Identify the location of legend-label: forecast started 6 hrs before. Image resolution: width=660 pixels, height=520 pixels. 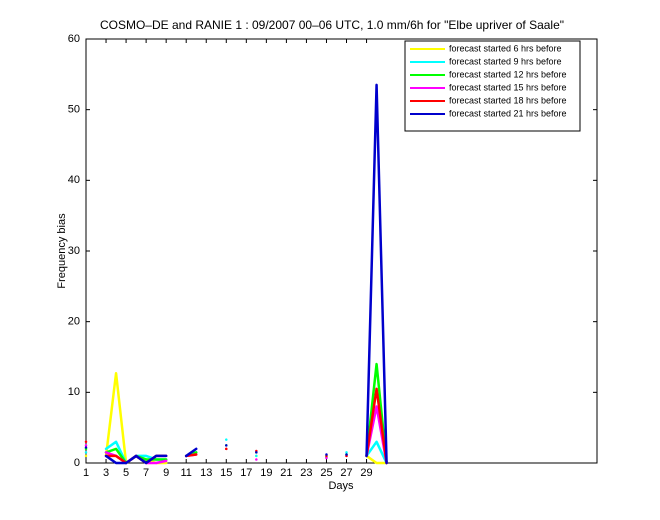
(505, 48).